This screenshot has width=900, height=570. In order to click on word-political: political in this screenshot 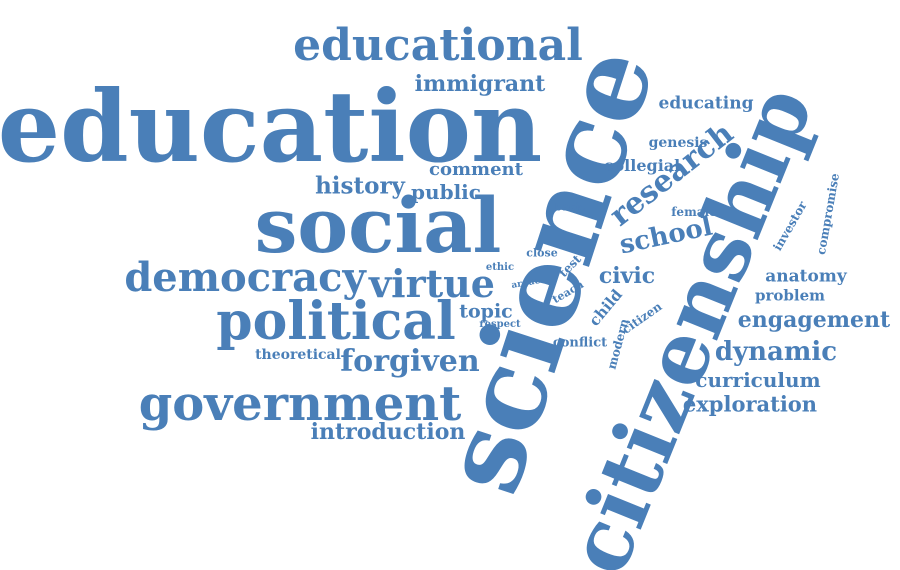, I will do `click(336, 321)`.